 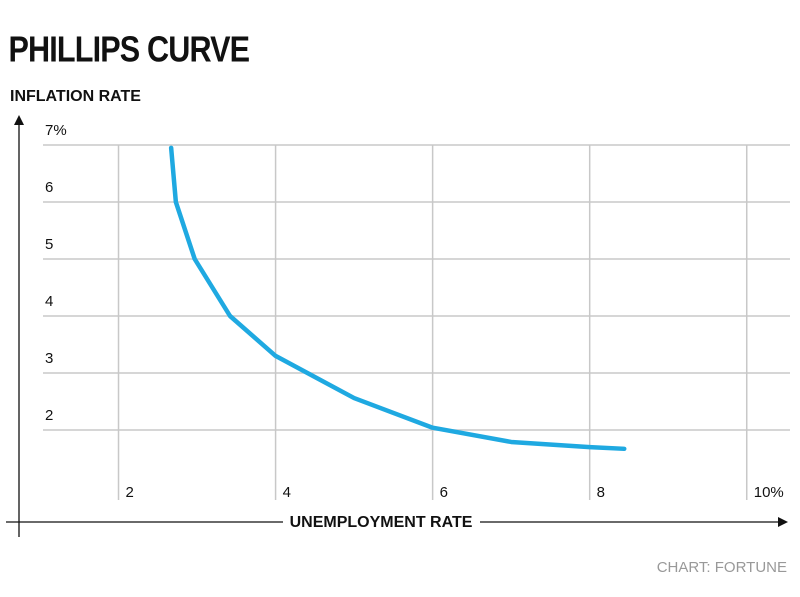 I want to click on y-axis-label: INFLATION RATE, so click(x=75, y=96).